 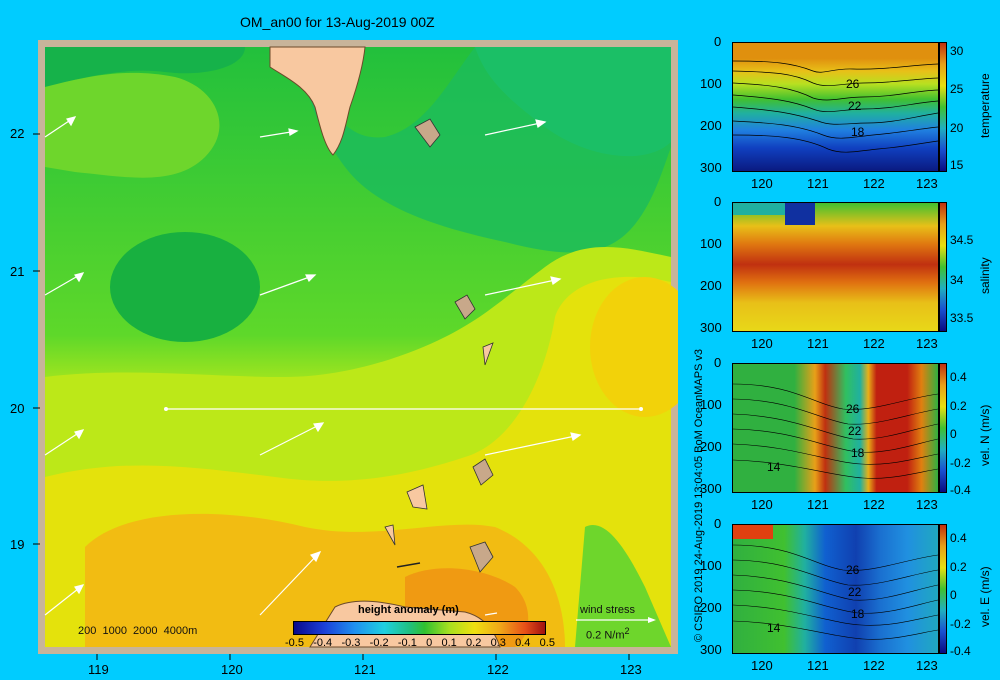 What do you see at coordinates (855, 592) in the screenshot?
I see `vel-e-contour-label: 22` at bounding box center [855, 592].